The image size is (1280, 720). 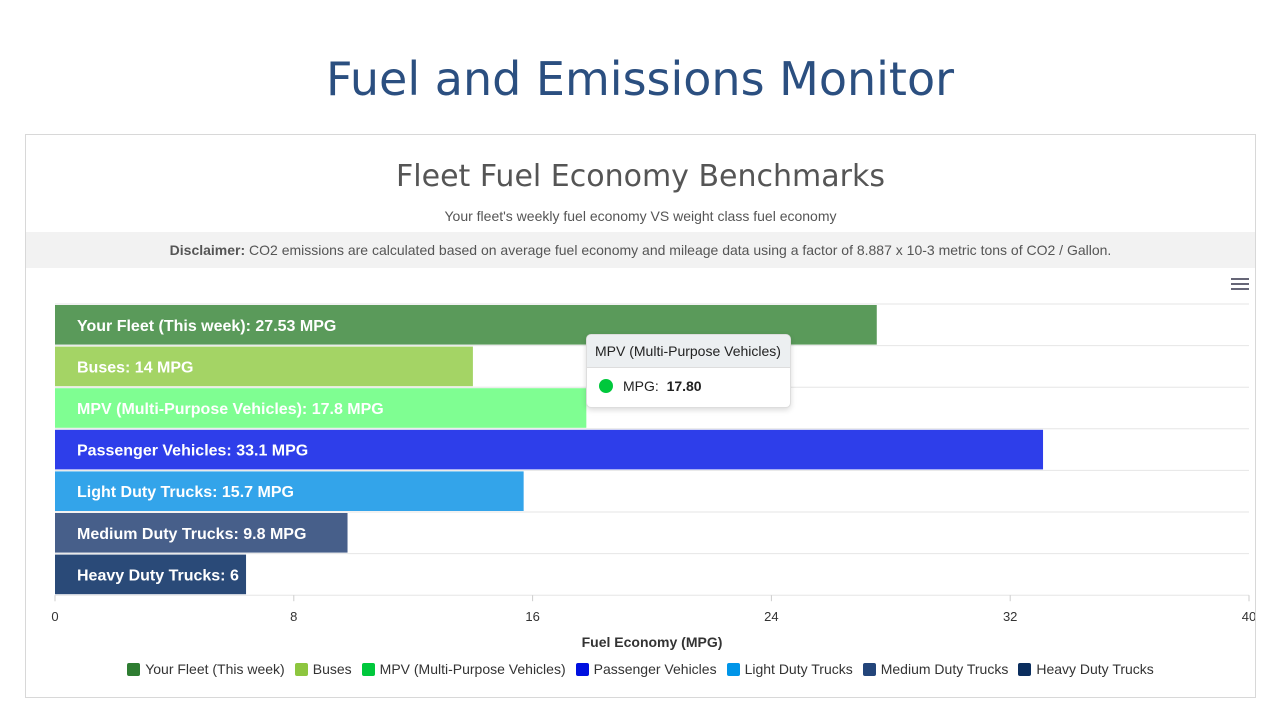 What do you see at coordinates (215, 669) in the screenshot?
I see `legend-label: Your Fleet (This week)` at bounding box center [215, 669].